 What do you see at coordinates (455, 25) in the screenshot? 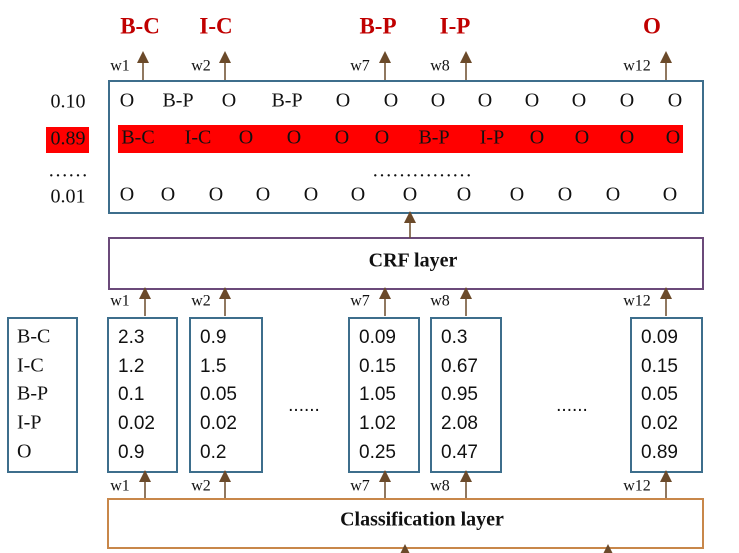
I see `output-tag: I-P` at bounding box center [455, 25].